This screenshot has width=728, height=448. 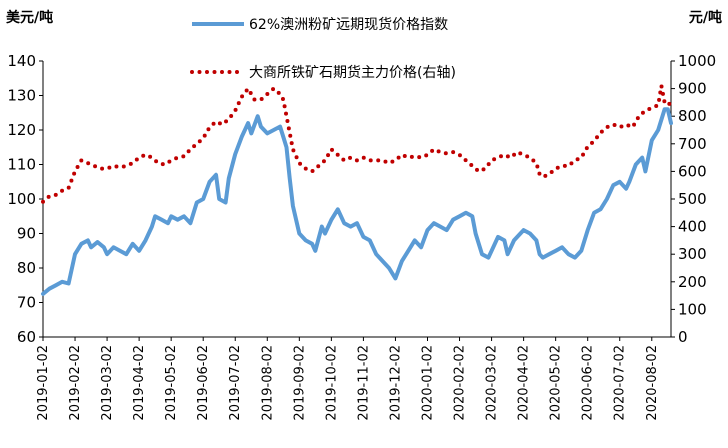 I want to click on x-tick-label: 2020-08-02, so click(x=652, y=383).